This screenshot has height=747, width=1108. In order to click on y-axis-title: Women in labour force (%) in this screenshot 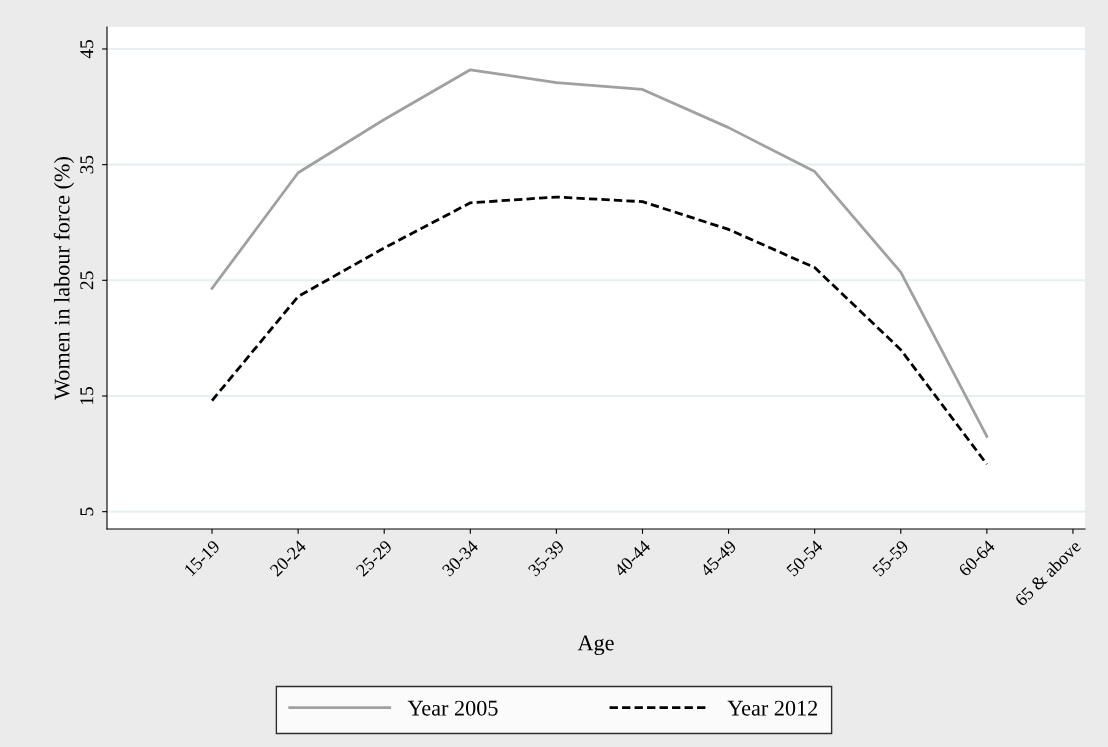, I will do `click(64, 278)`.